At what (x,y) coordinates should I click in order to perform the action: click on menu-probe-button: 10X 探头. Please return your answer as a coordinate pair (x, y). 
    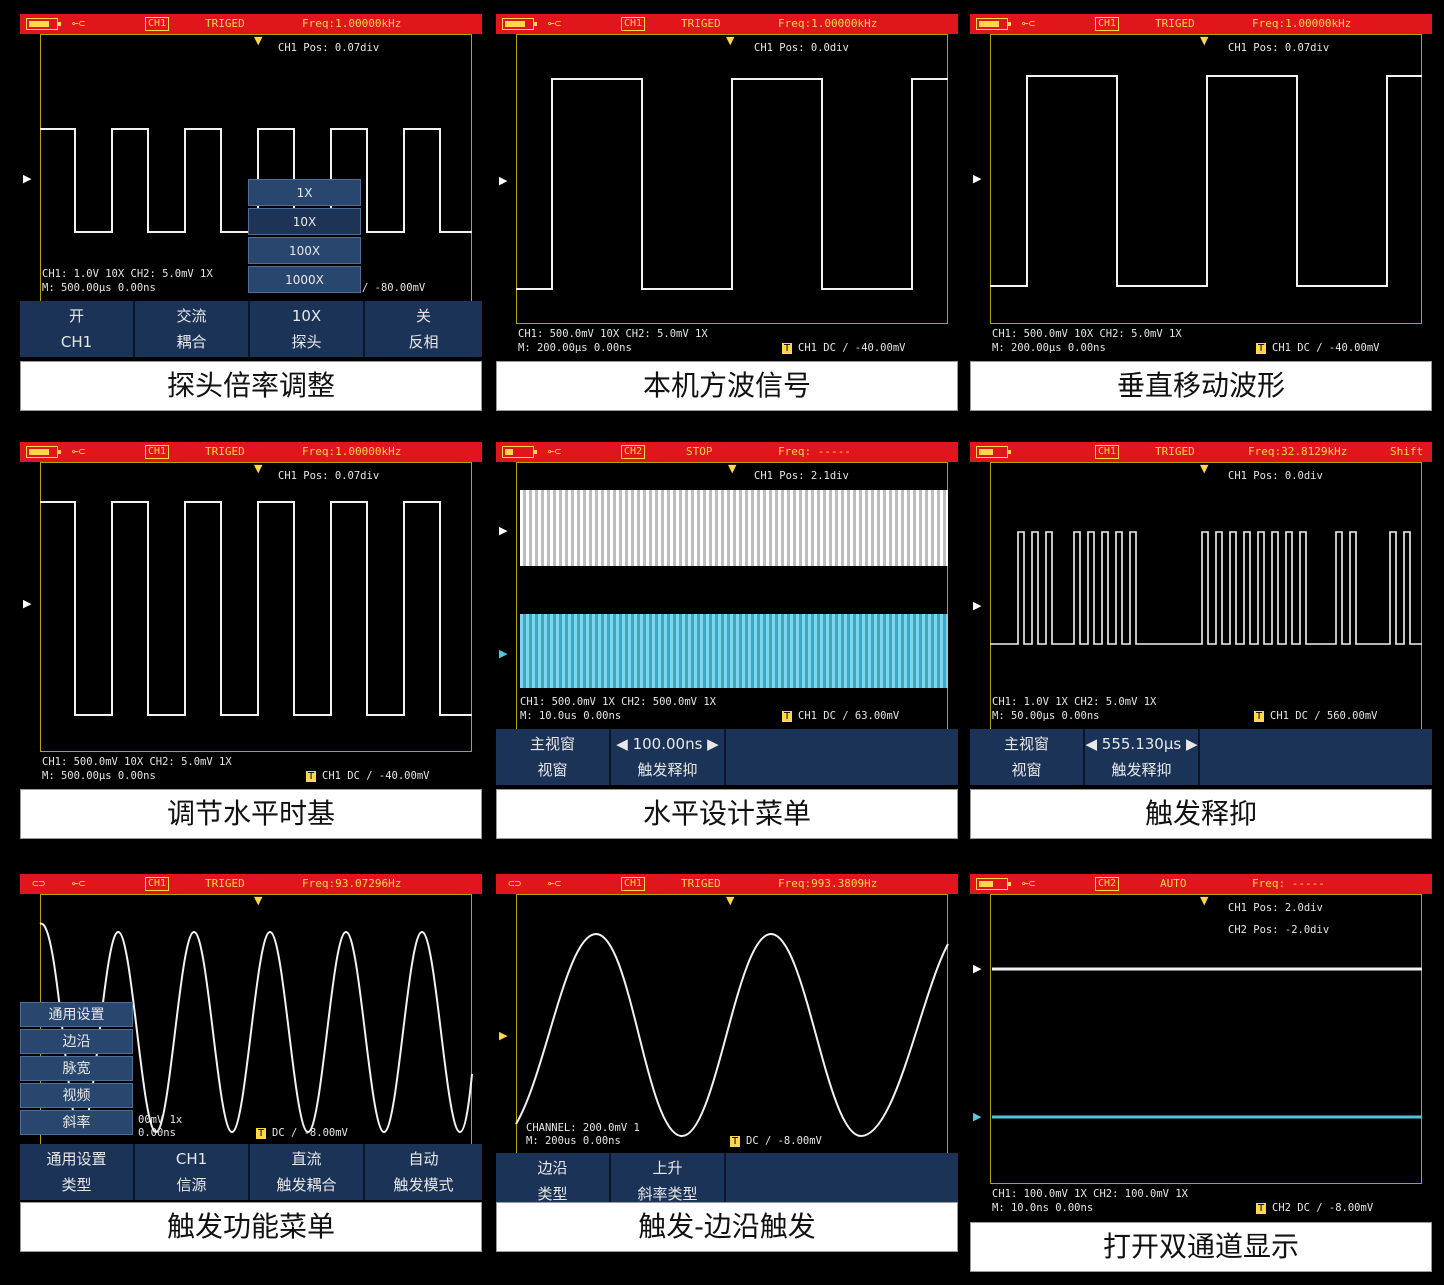
    Looking at the image, I should click on (307, 329).